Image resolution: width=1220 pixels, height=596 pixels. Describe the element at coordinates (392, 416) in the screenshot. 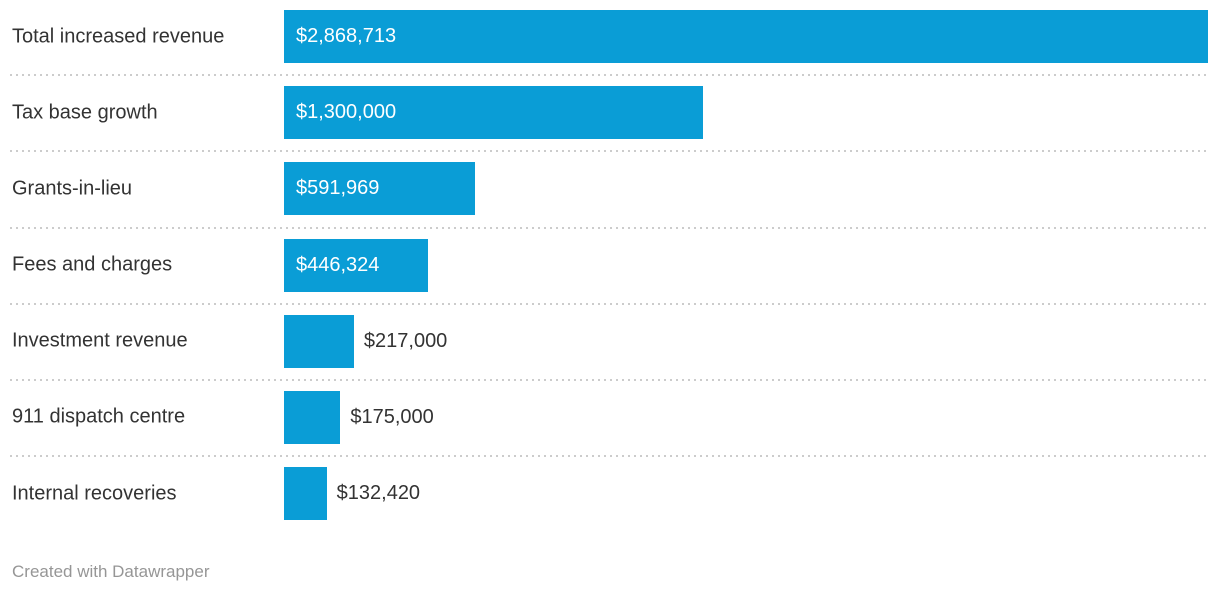

I see `bar-value-label: $175,000` at that location.